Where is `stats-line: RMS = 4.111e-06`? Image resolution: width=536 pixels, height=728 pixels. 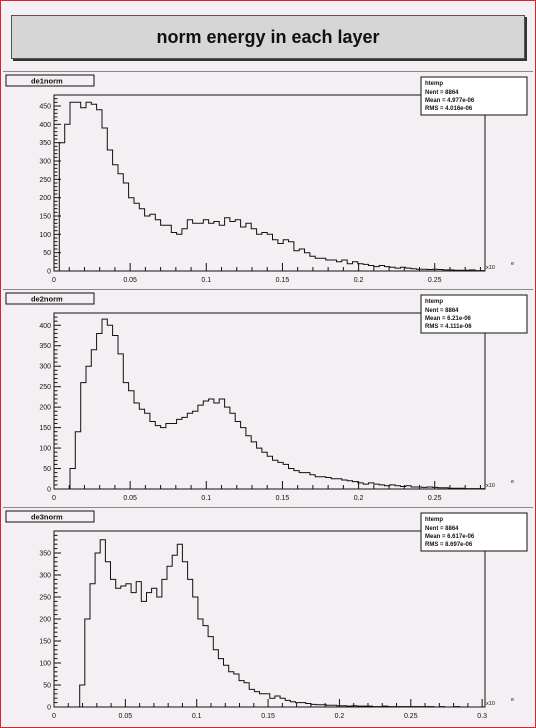 stats-line: RMS = 4.111e-06 is located at coordinates (448, 327).